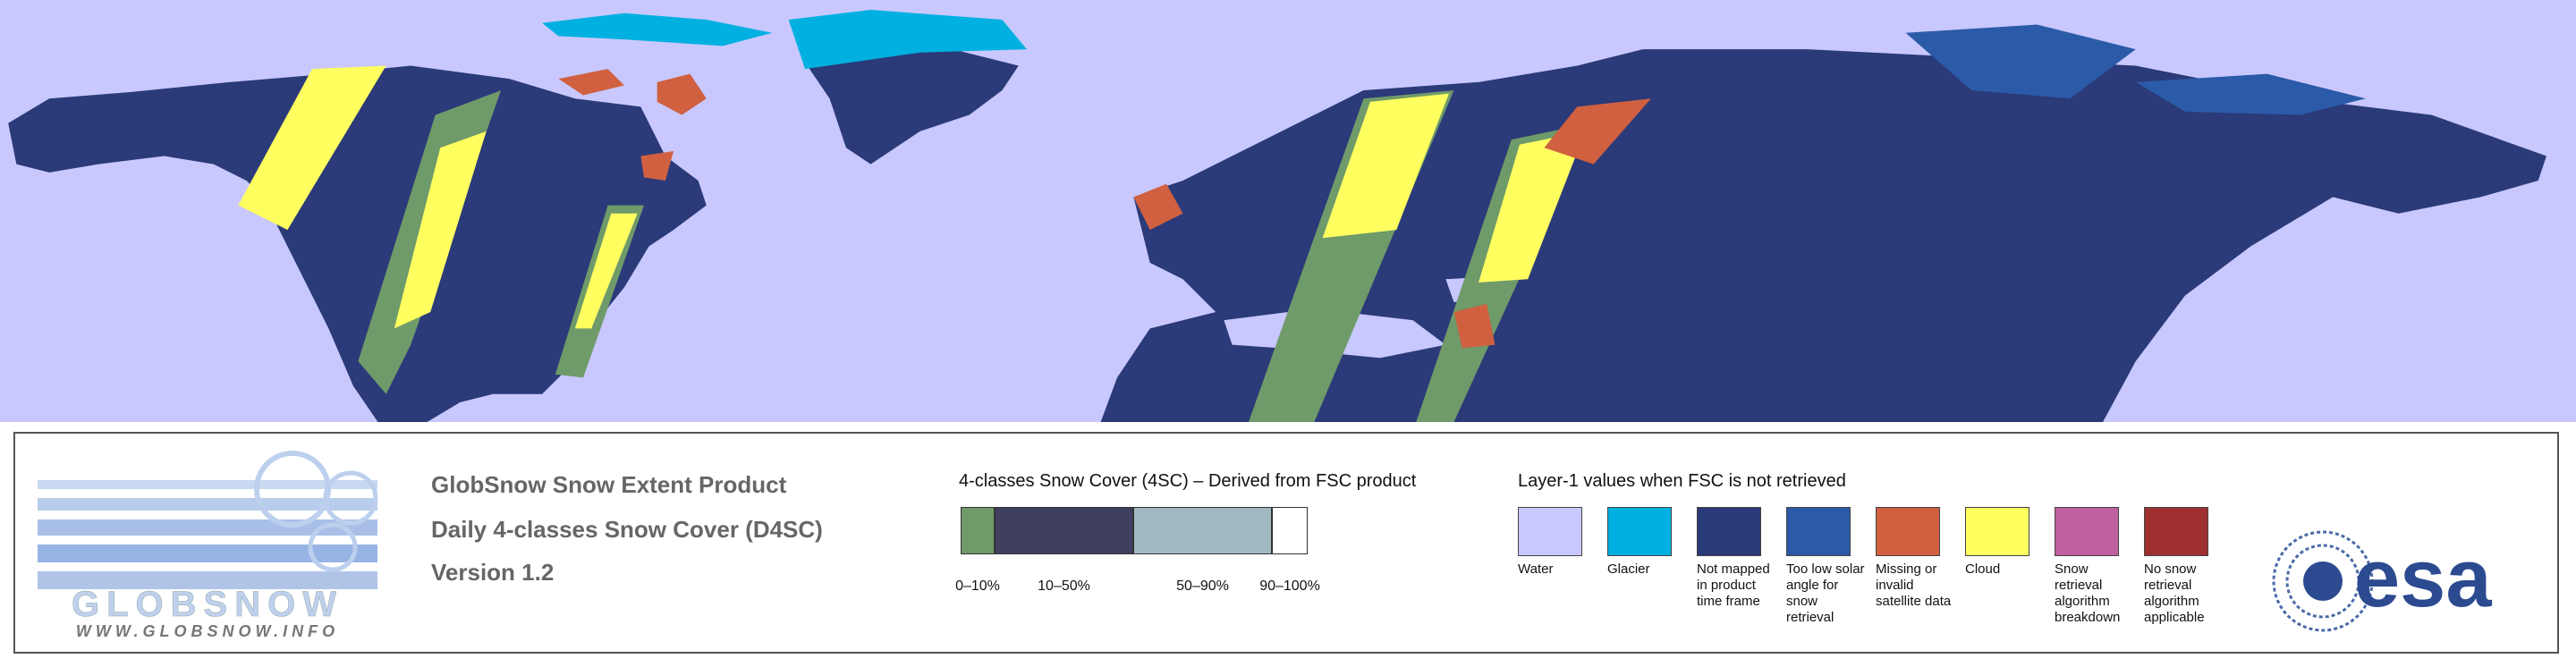 This screenshot has width=2576, height=667. Describe the element at coordinates (2423, 578) in the screenshot. I see `agency-name: esa` at that location.